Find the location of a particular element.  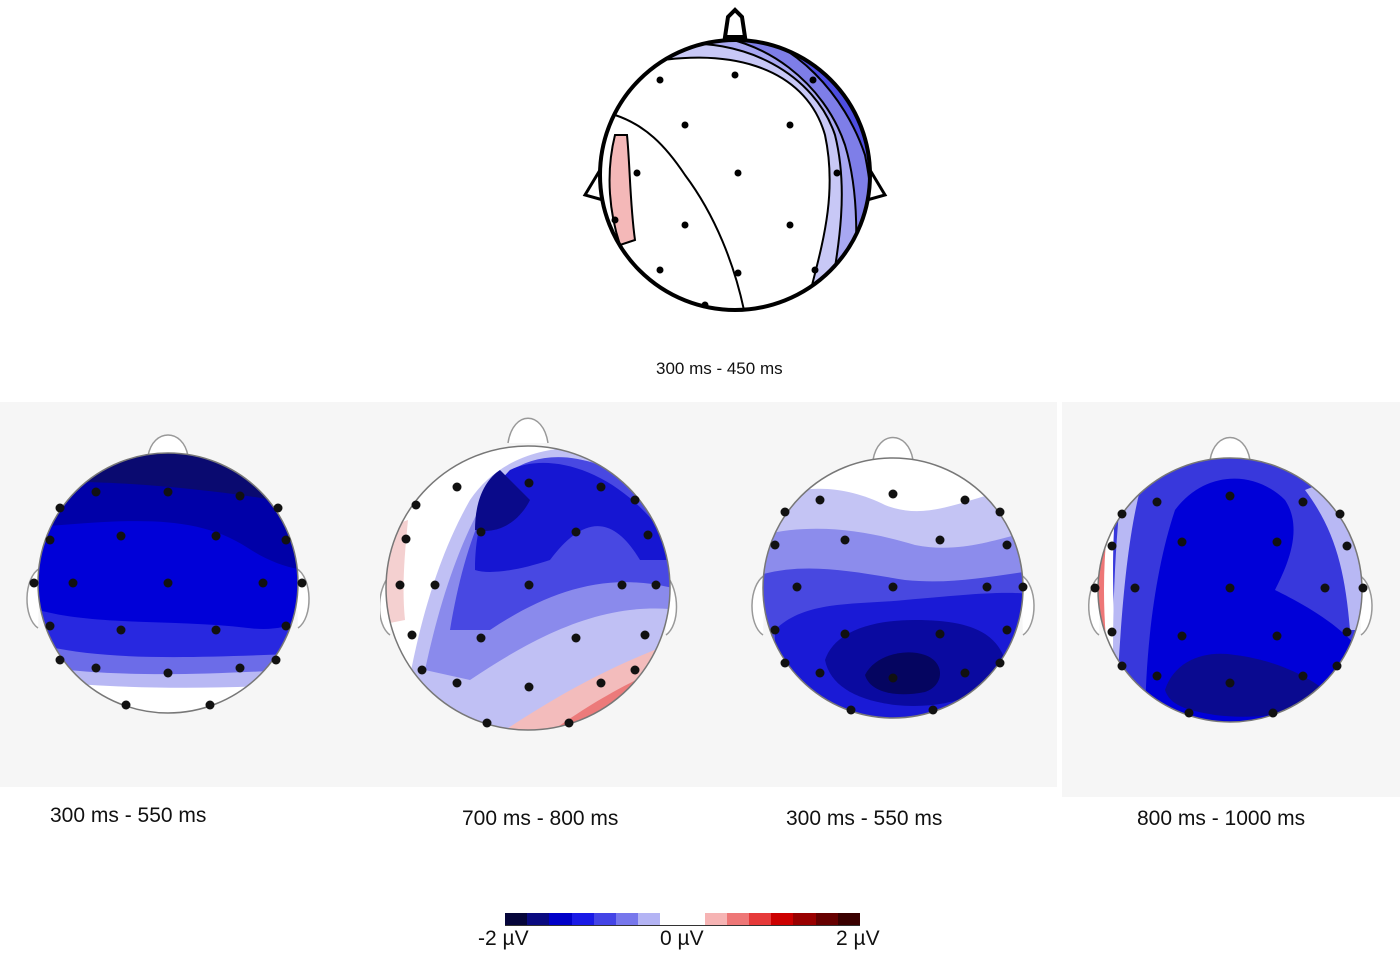

topomap-top is located at coordinates (735, 159).